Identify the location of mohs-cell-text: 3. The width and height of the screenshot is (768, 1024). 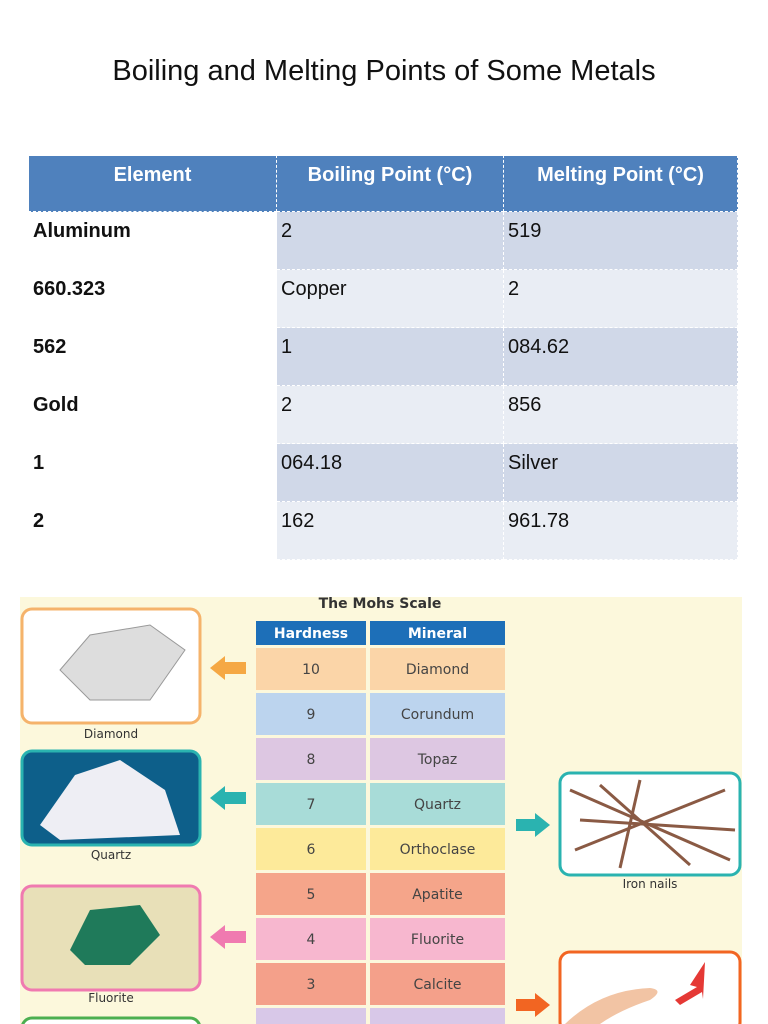
(311, 985).